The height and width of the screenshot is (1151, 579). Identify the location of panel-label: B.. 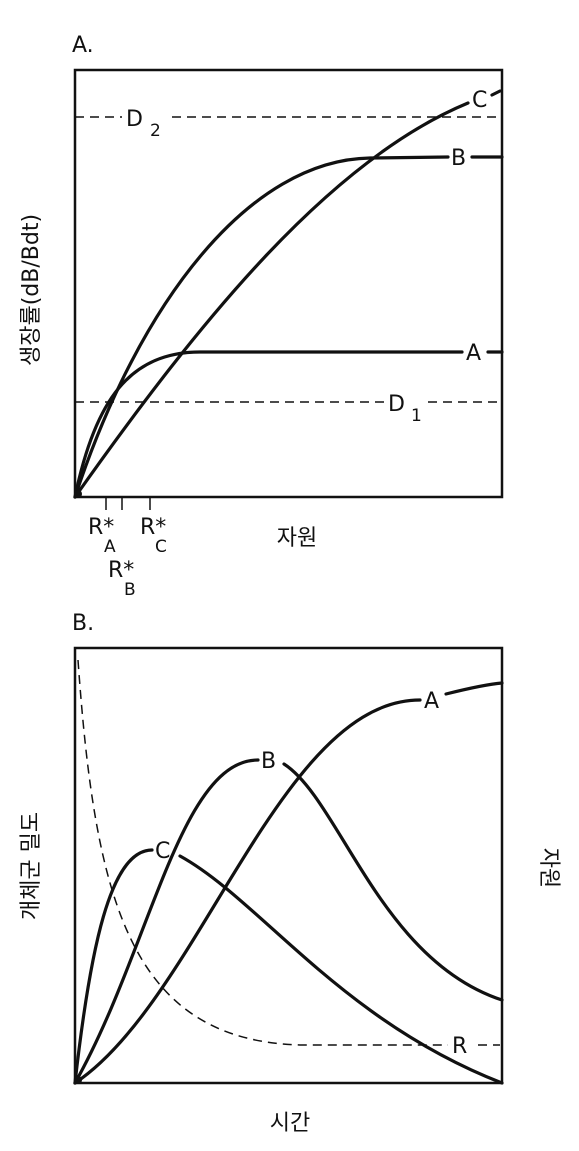
(83, 623).